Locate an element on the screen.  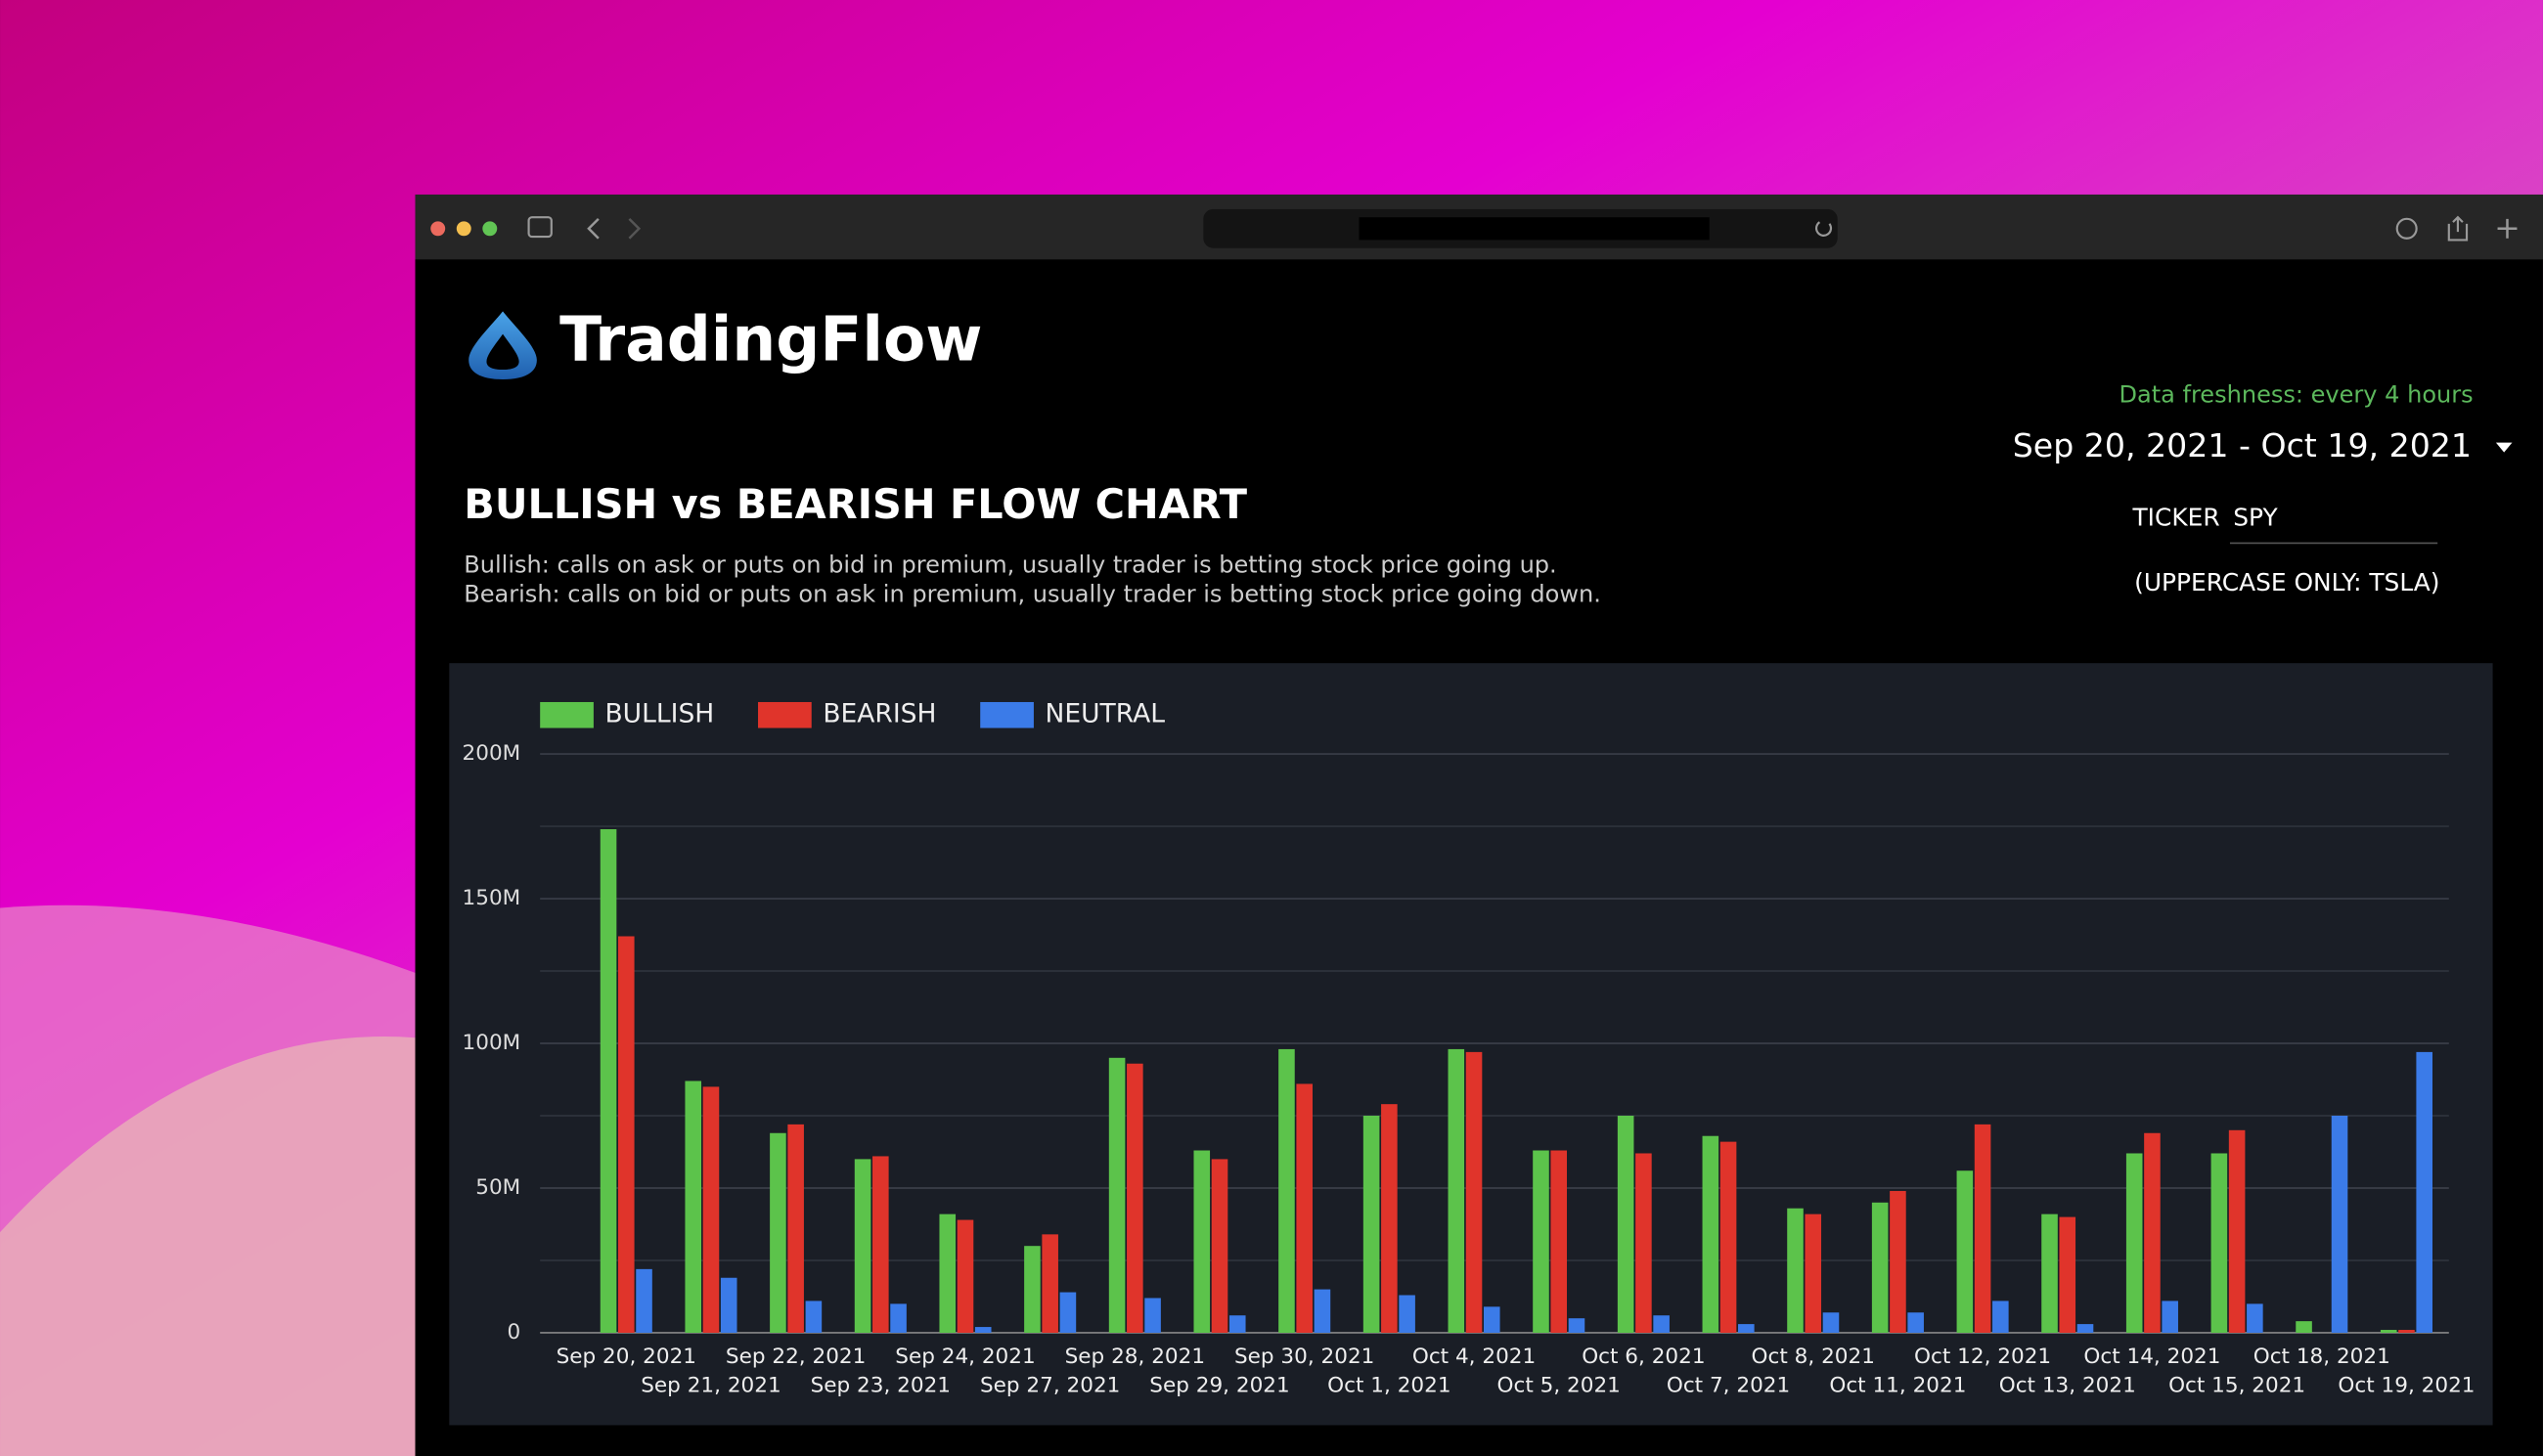
x-tick-label: Sep 29, 2021 is located at coordinates (1219, 1386).